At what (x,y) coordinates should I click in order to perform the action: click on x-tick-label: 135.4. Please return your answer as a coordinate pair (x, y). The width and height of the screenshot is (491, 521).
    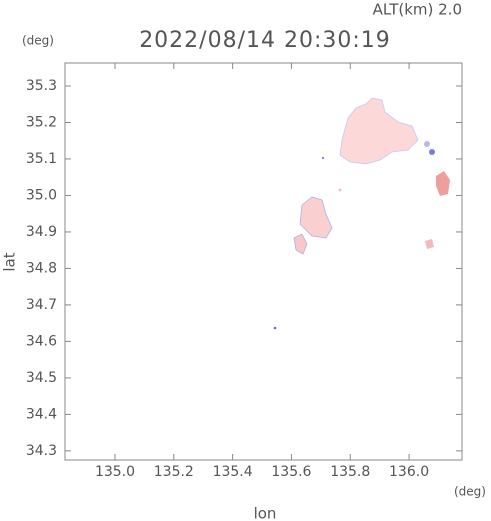
    Looking at the image, I should click on (233, 472).